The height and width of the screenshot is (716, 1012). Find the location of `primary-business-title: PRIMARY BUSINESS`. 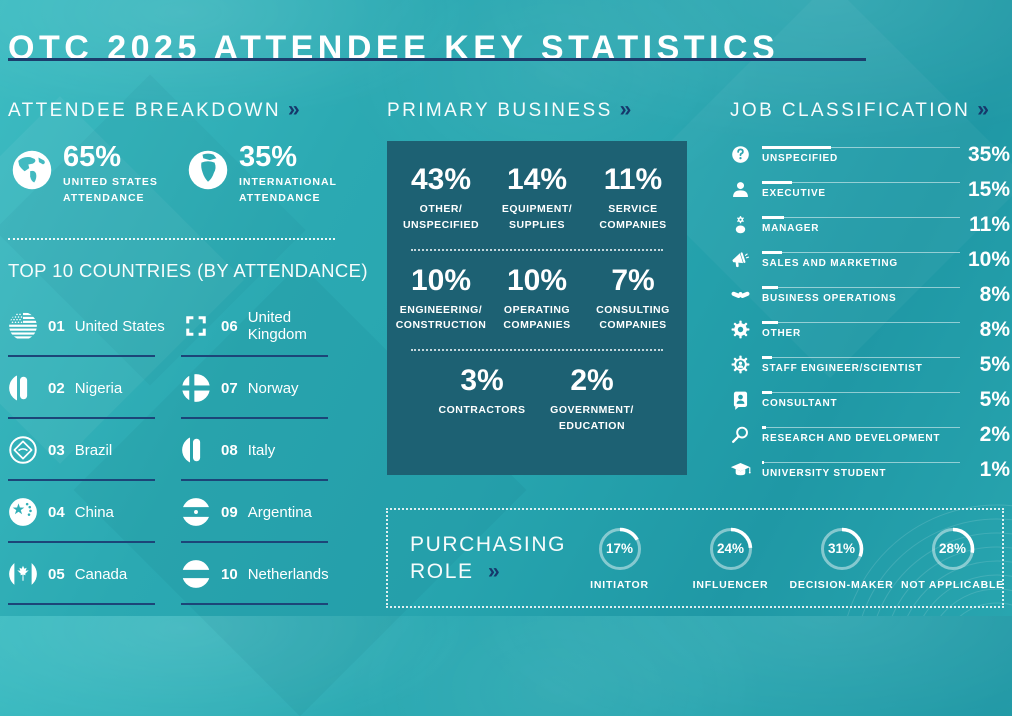

primary-business-title: PRIMARY BUSINESS is located at coordinates (500, 110).